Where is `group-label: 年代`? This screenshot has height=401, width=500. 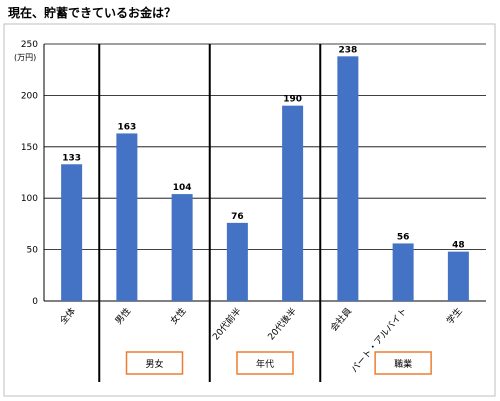
group-label: 年代 is located at coordinates (265, 364).